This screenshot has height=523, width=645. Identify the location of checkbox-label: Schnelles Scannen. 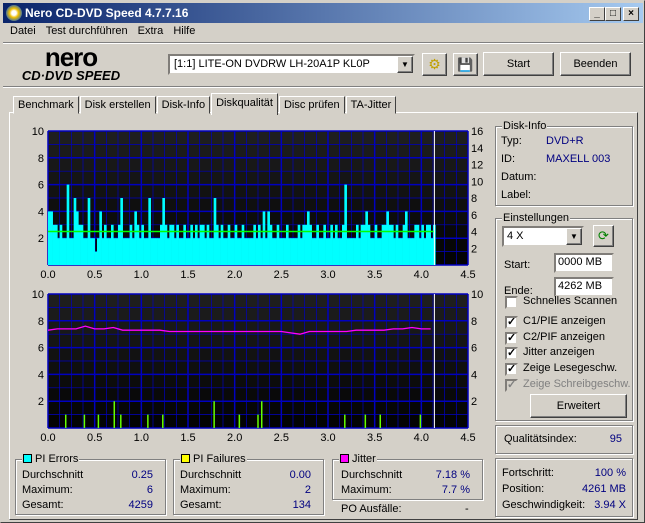
(570, 301).